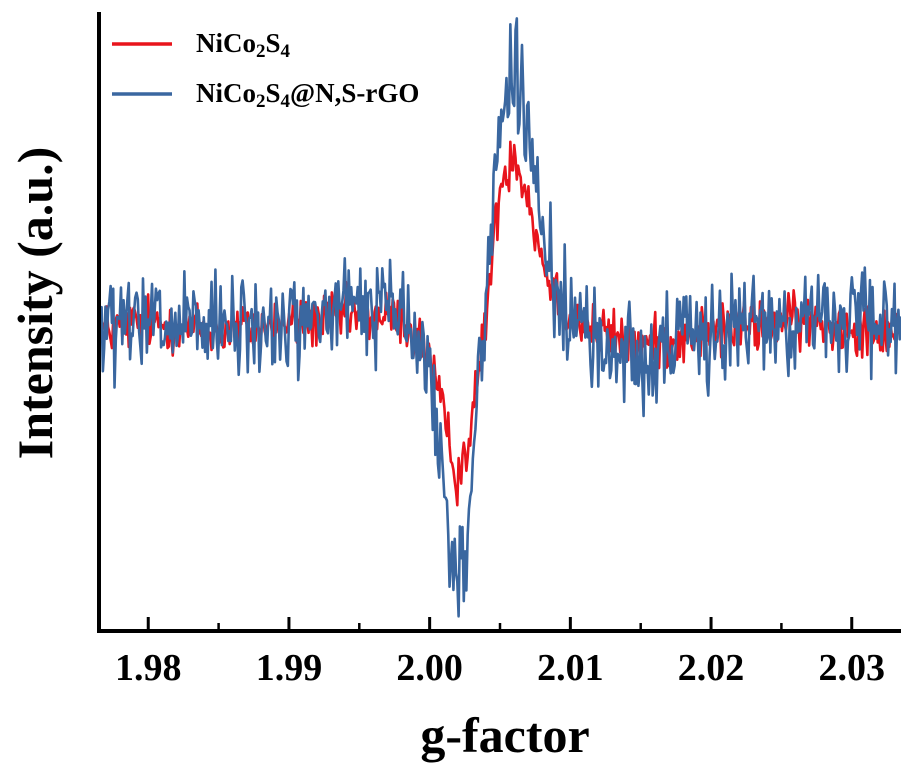  I want to click on x-tick-label: 2.02, so click(711, 668).